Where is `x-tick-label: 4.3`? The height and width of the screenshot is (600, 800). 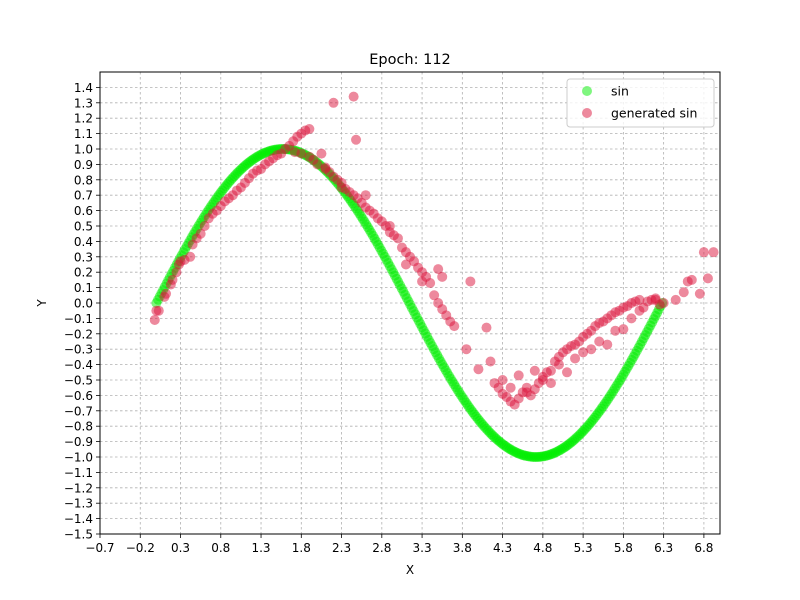 x-tick-label: 4.3 is located at coordinates (502, 548).